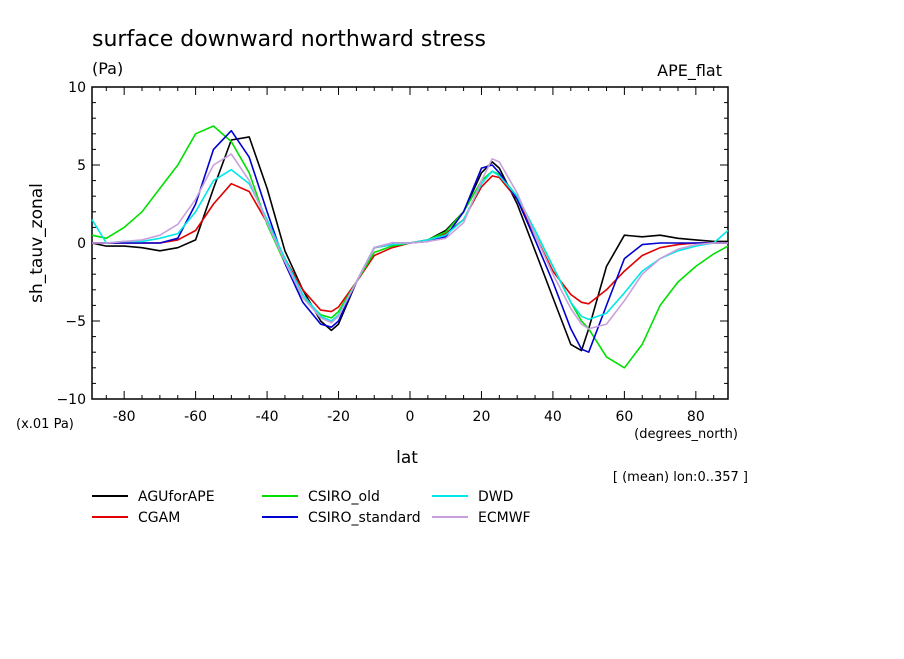  I want to click on legend-label-csiro-old: CSIRO_old, so click(344, 497).